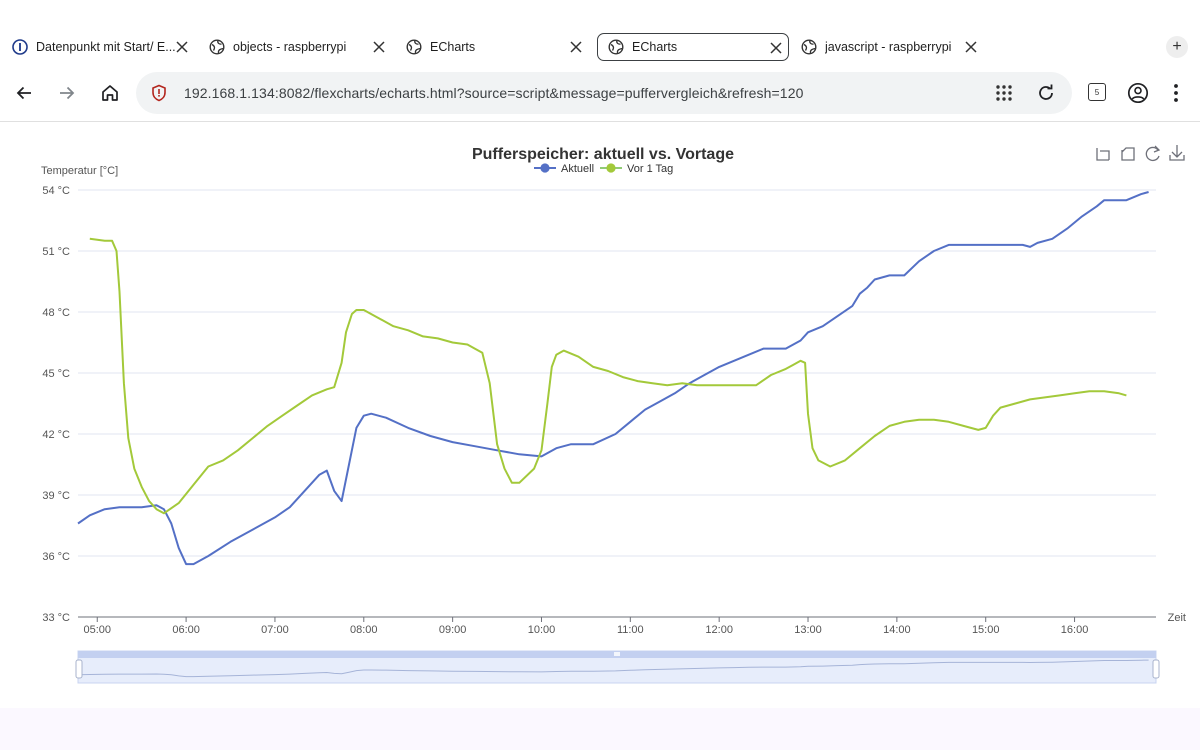 The image size is (1200, 750). I want to click on x-tick-label: 11:00, so click(630, 630).